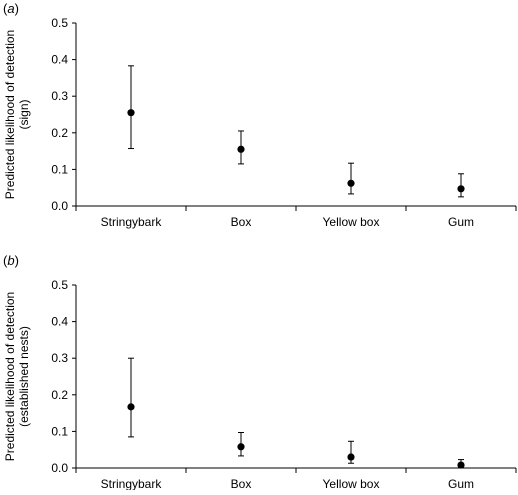 This screenshot has width=518, height=495. What do you see at coordinates (11, 8) in the screenshot?
I see `panel-label: (a)` at bounding box center [11, 8].